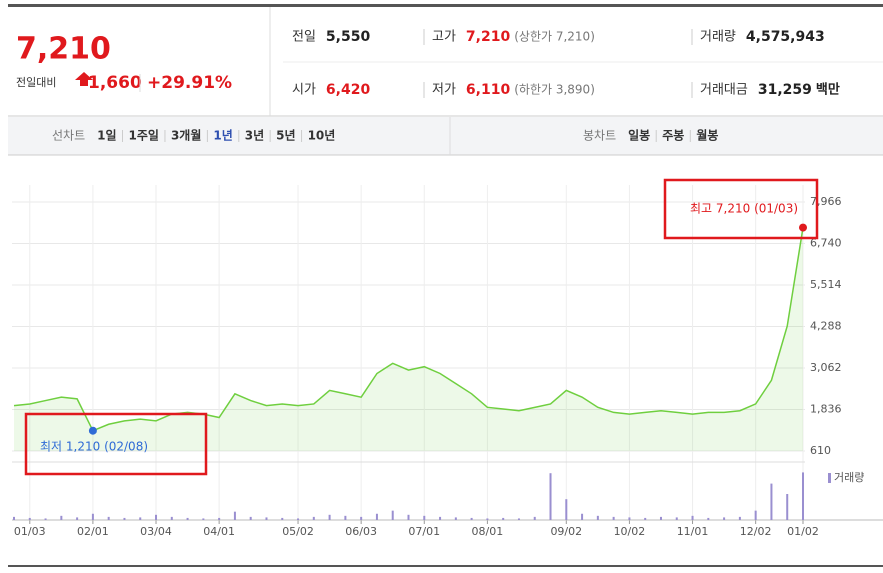  What do you see at coordinates (826, 201) in the screenshot?
I see `y-tick-label: 7,966` at bounding box center [826, 201].